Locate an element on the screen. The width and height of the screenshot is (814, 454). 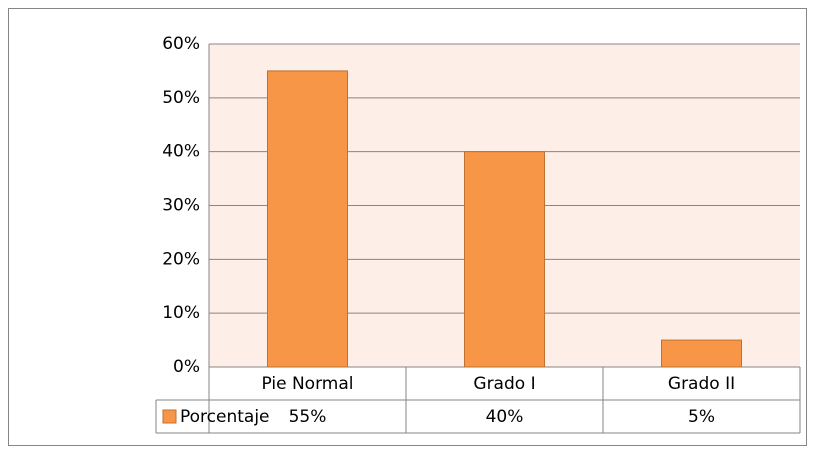
y-tick-label: 10% is located at coordinates (181, 313).